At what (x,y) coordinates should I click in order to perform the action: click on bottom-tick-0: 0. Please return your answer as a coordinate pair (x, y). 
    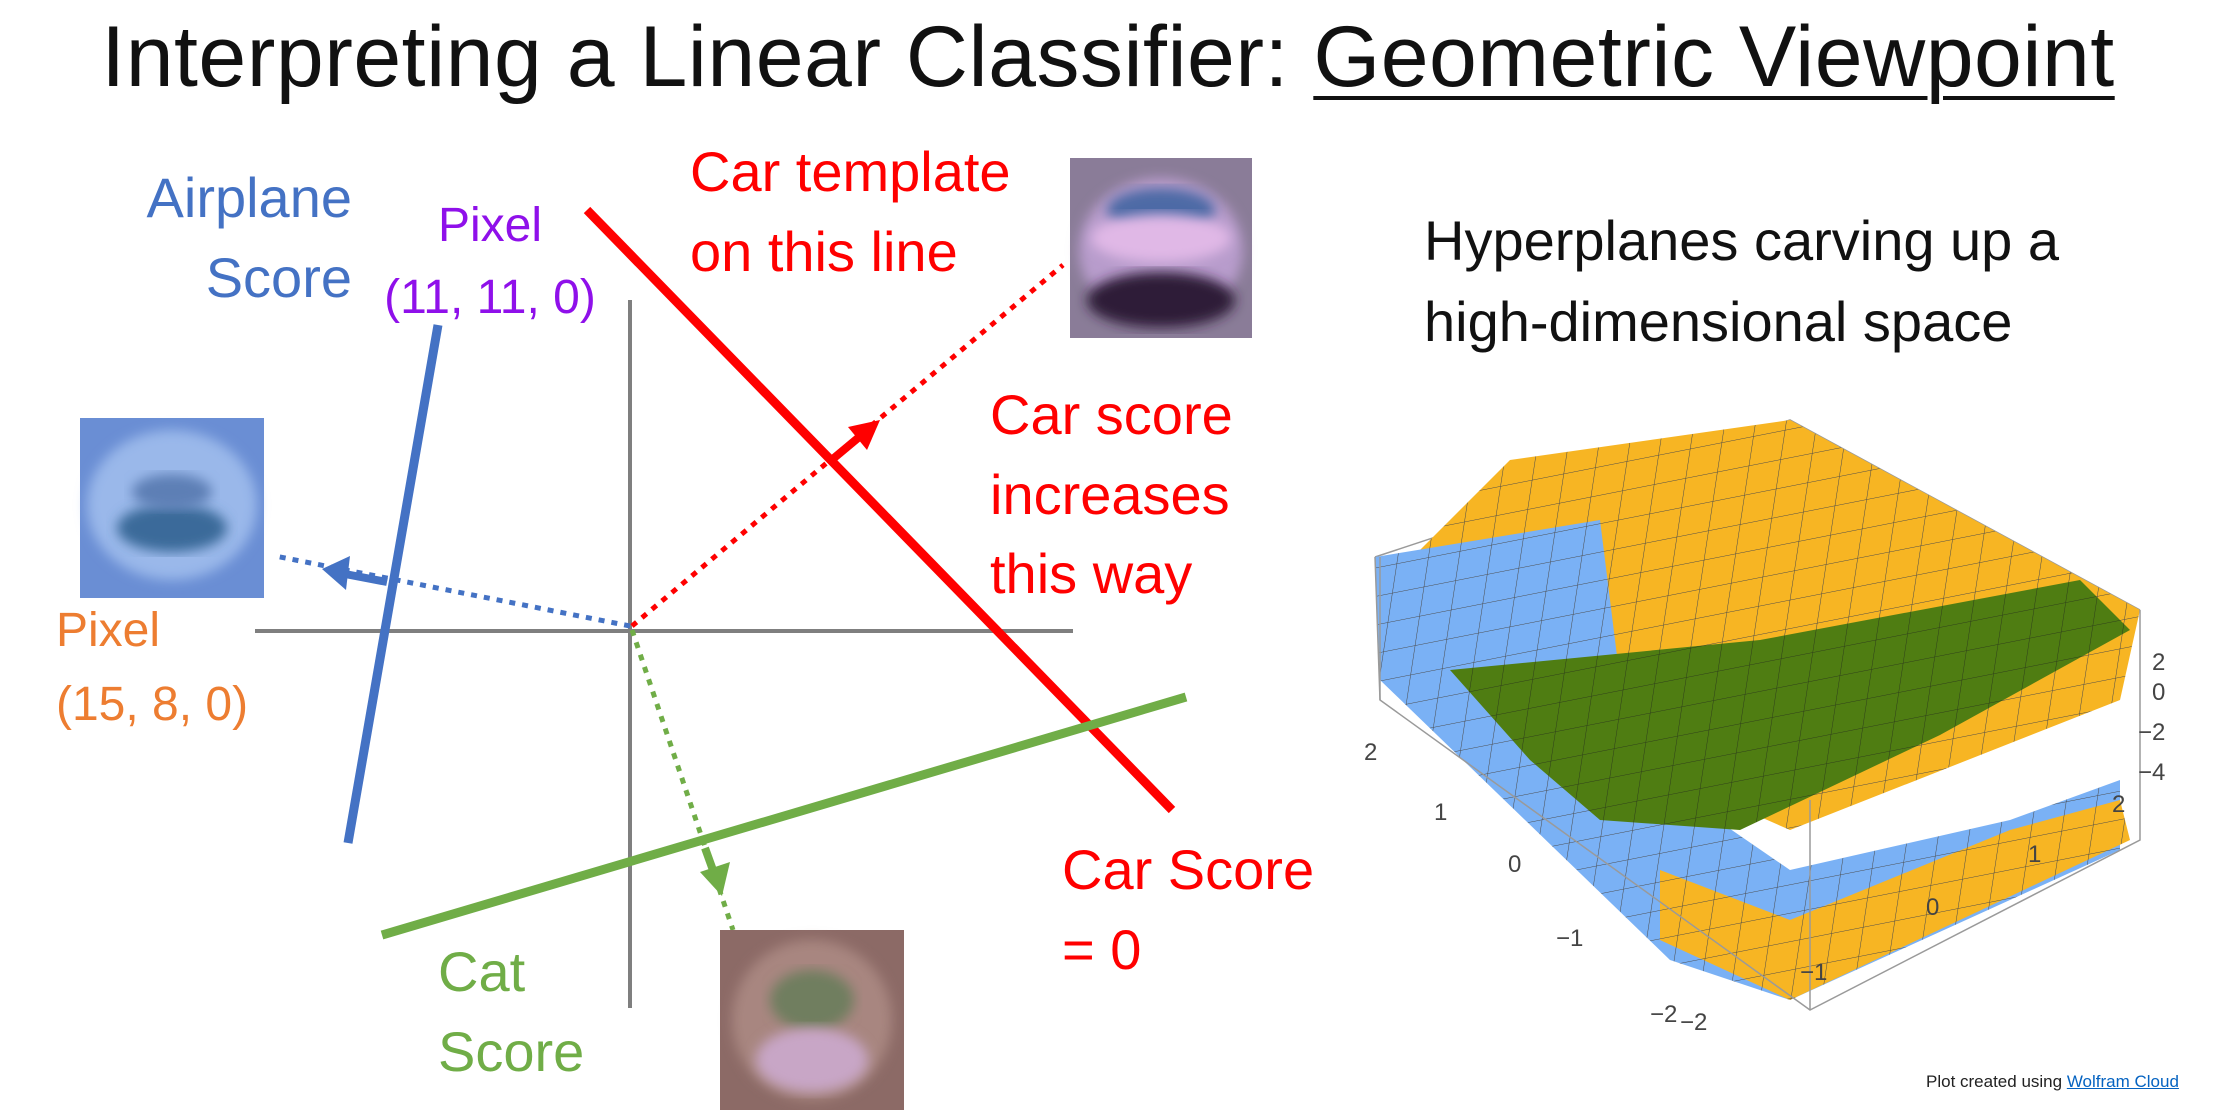
    Looking at the image, I should click on (1932, 907).